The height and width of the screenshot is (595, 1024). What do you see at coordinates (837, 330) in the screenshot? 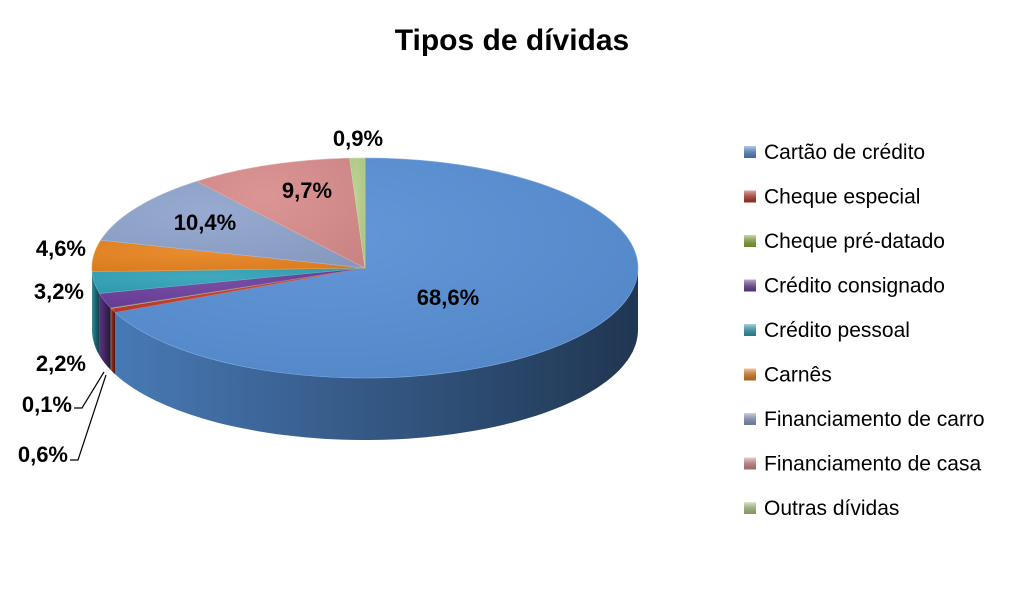
I see `legend-label-credito-pessoal: Crédito pessoal` at bounding box center [837, 330].